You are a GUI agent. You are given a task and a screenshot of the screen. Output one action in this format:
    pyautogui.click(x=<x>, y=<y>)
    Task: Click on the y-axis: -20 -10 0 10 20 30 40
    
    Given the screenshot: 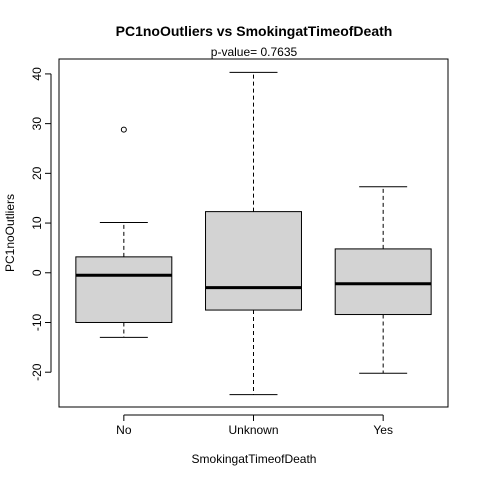 What is the action you would take?
    pyautogui.click(x=41, y=224)
    